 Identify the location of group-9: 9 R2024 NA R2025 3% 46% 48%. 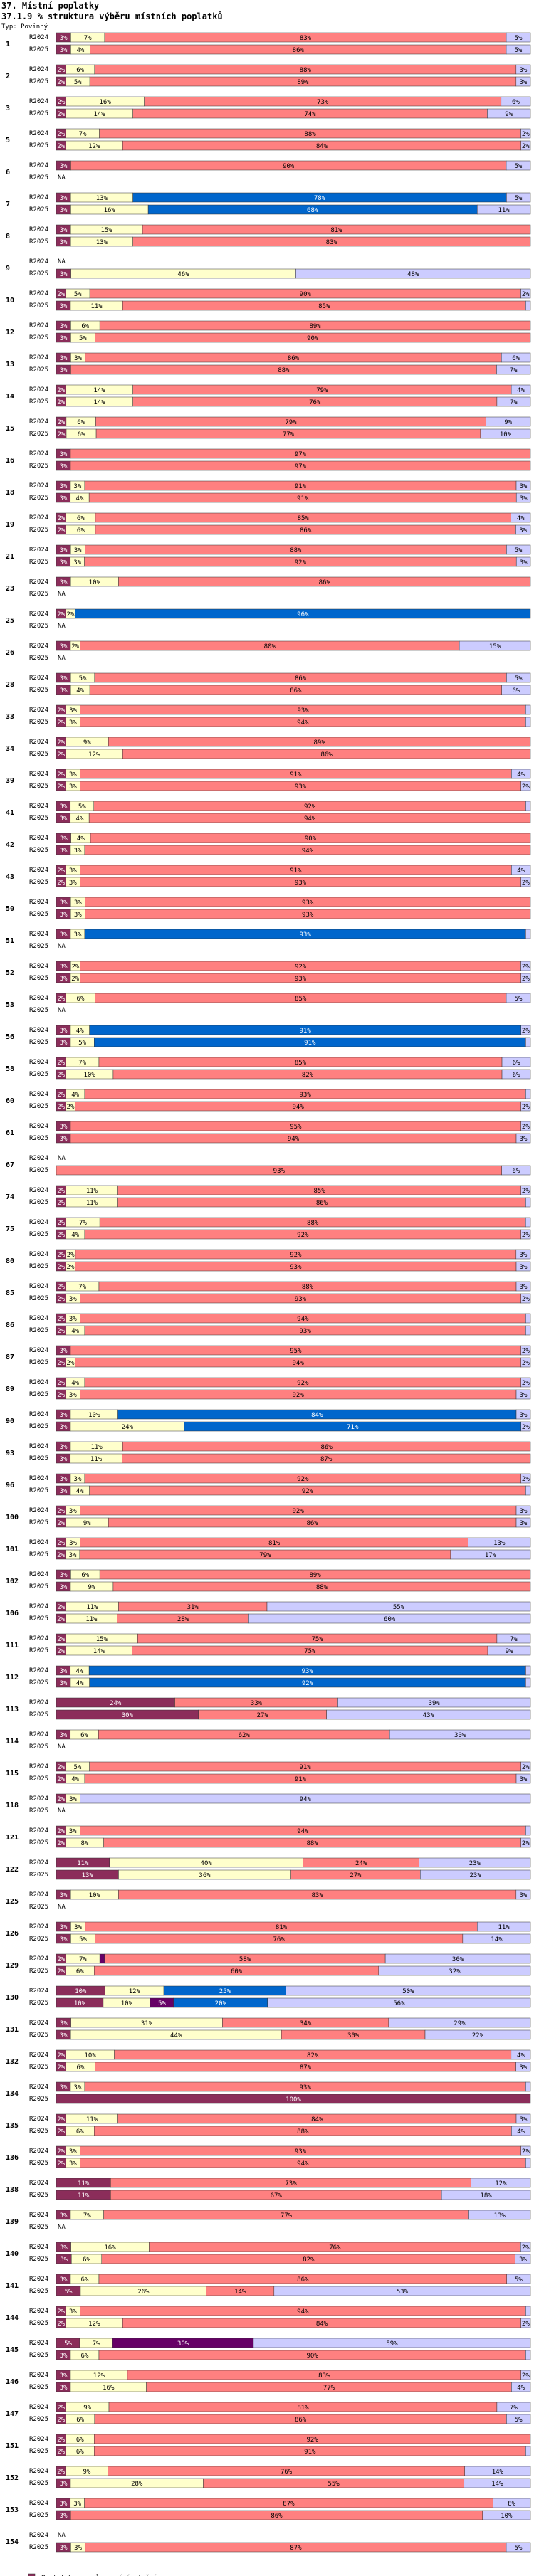
(268, 268).